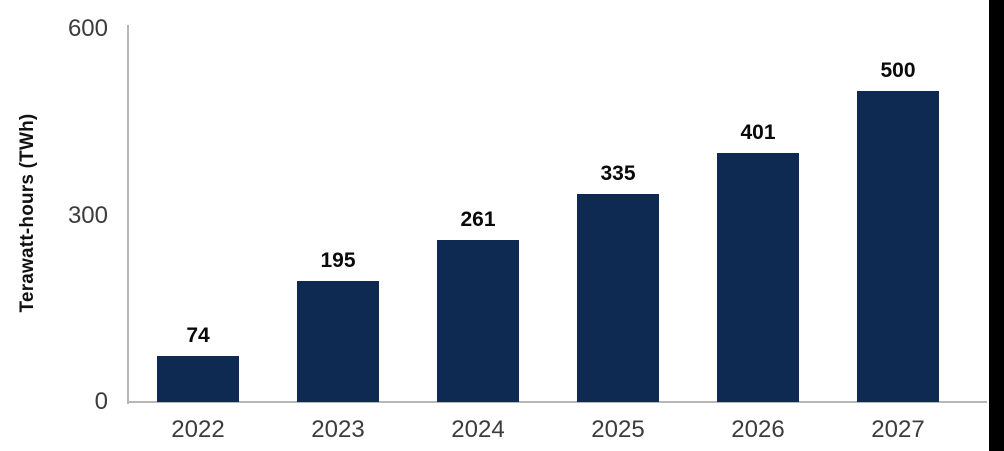 This screenshot has width=1004, height=451. Describe the element at coordinates (478, 429) in the screenshot. I see `x-tick-label: 2024` at that location.